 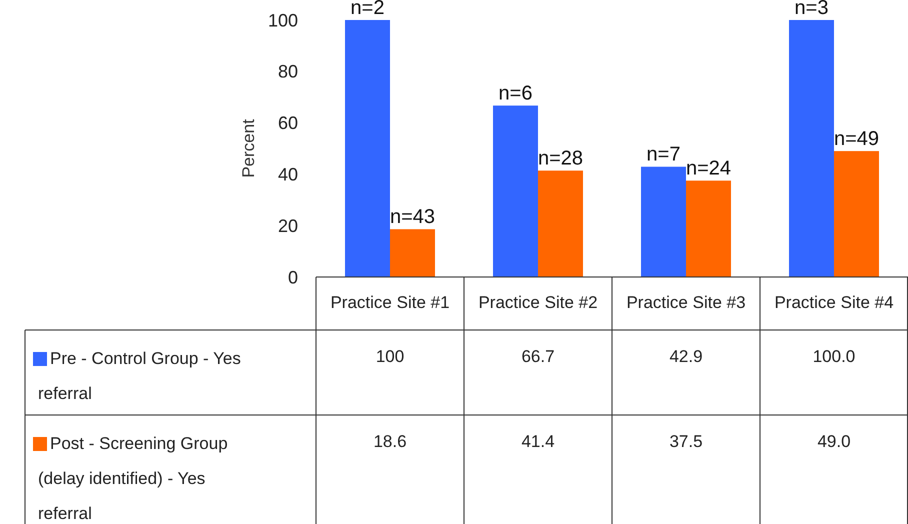 I want to click on data-label: 66.7, so click(x=538, y=356).